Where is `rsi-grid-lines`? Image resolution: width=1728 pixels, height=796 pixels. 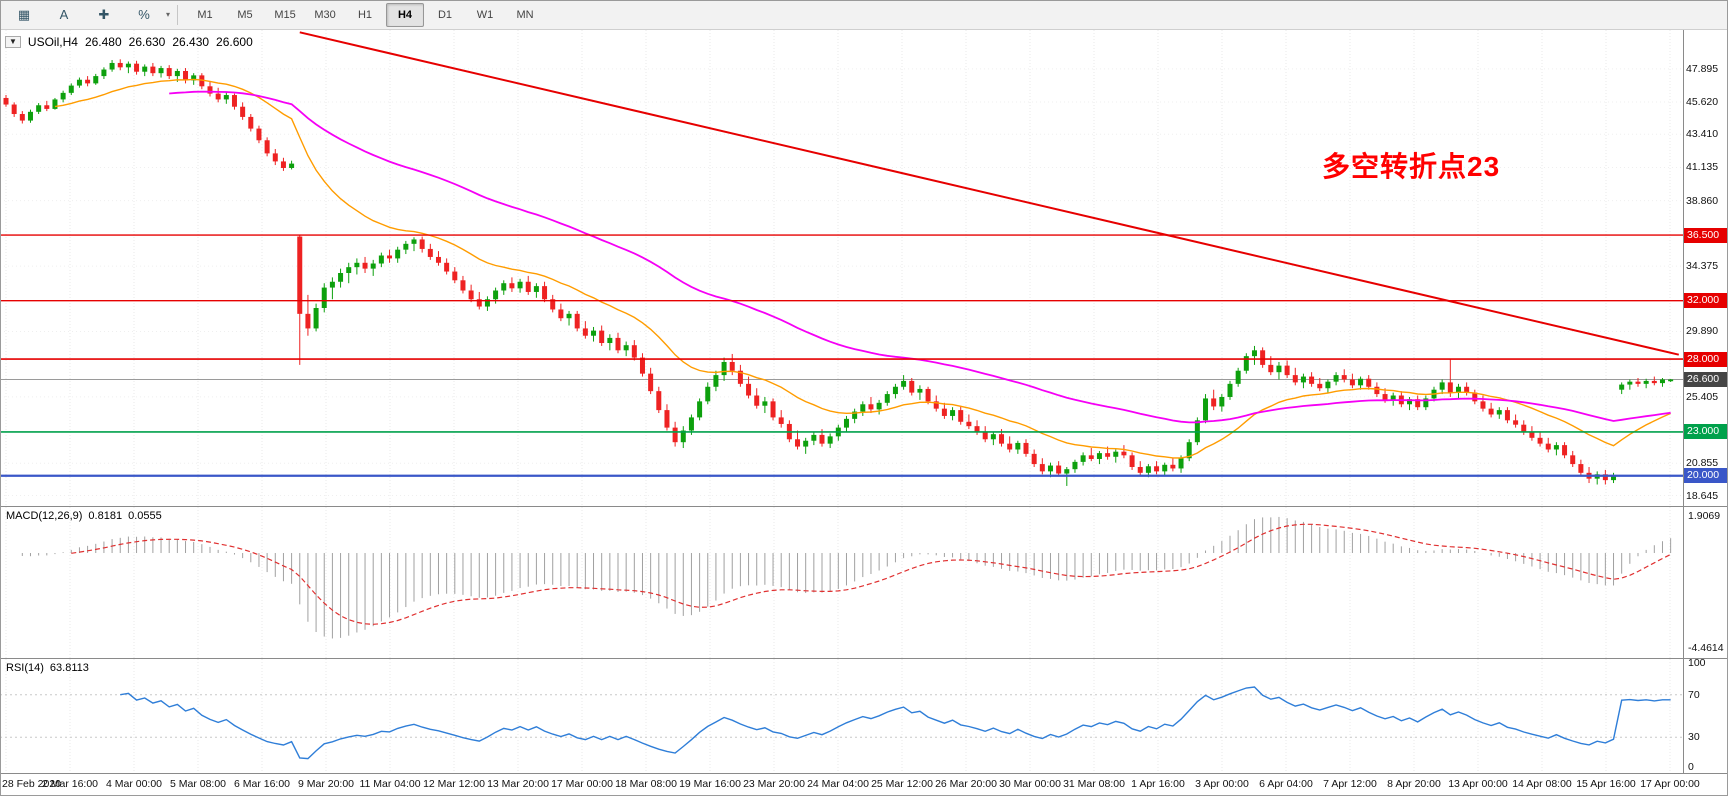 rsi-grid-lines is located at coordinates (838, 716).